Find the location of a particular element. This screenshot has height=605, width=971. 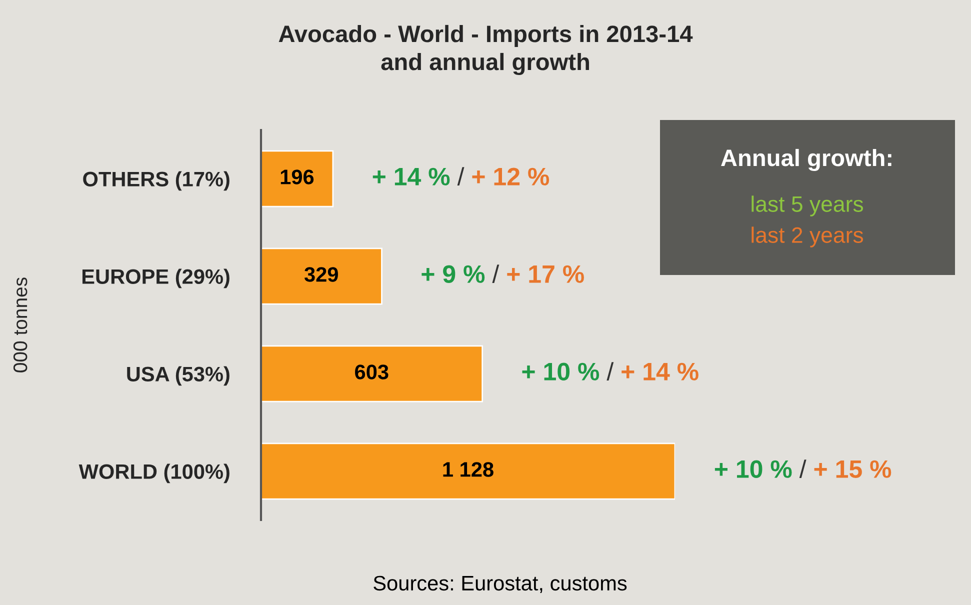

data-label: 603 is located at coordinates (371, 372).